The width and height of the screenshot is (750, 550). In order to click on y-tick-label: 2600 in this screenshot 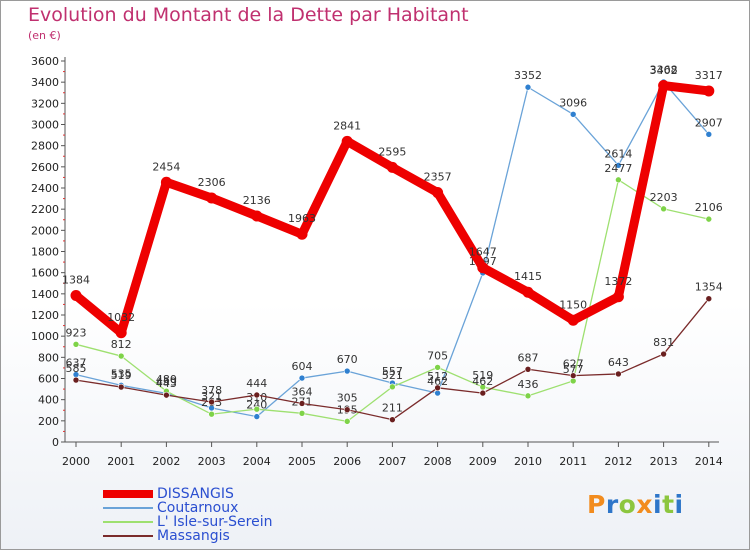, I will do `click(45, 167)`.